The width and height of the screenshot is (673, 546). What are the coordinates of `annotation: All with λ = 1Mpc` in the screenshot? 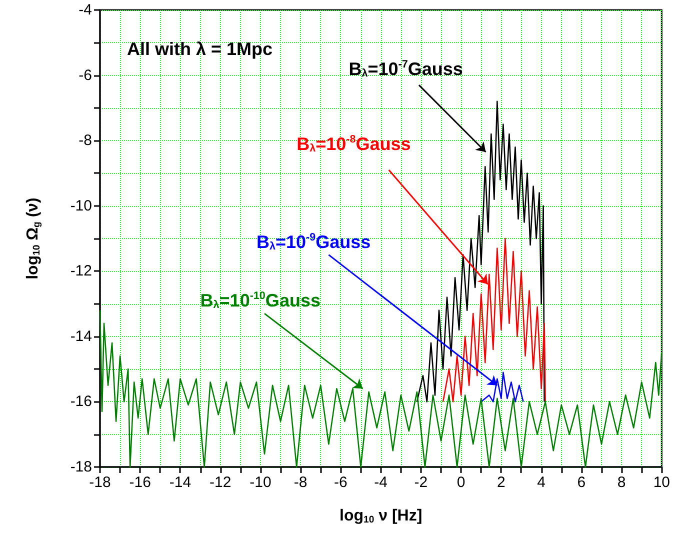 It's located at (200, 49).